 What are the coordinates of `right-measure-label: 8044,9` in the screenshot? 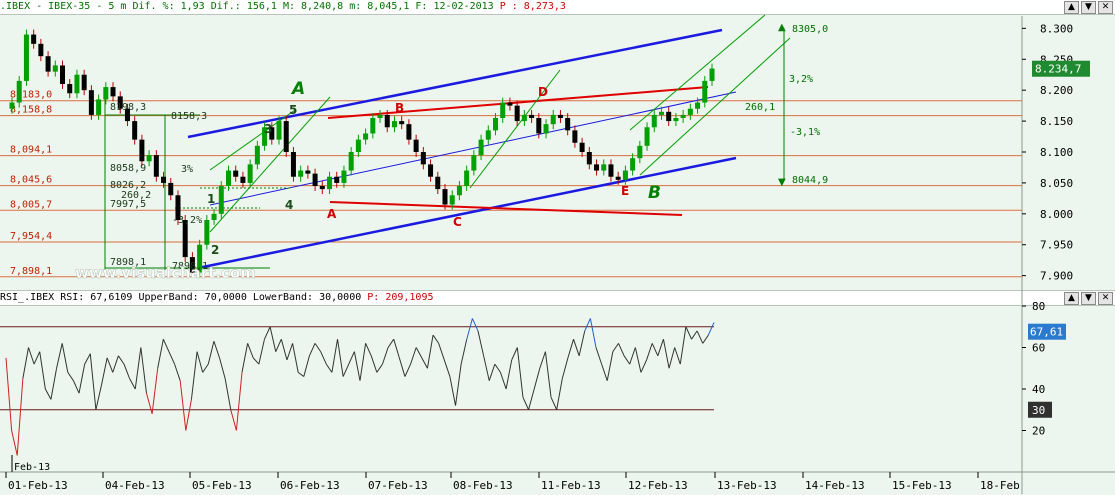 It's located at (810, 180).